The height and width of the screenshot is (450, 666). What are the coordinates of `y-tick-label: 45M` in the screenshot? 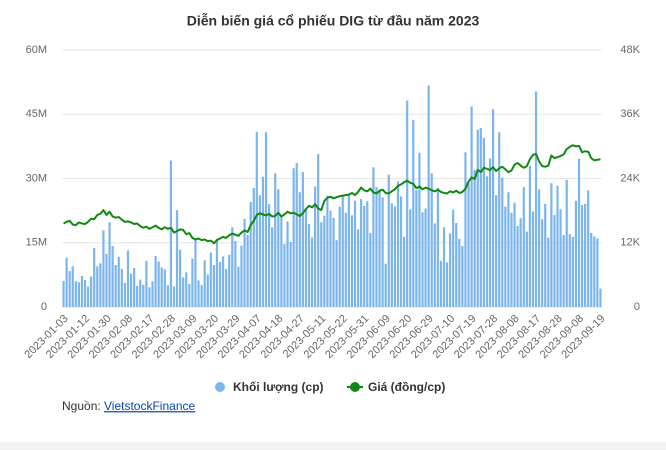 It's located at (36, 114).